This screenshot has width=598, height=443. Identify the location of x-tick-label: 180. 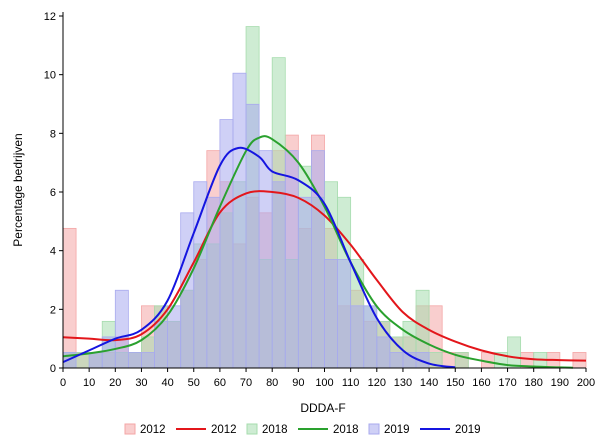
(534, 383).